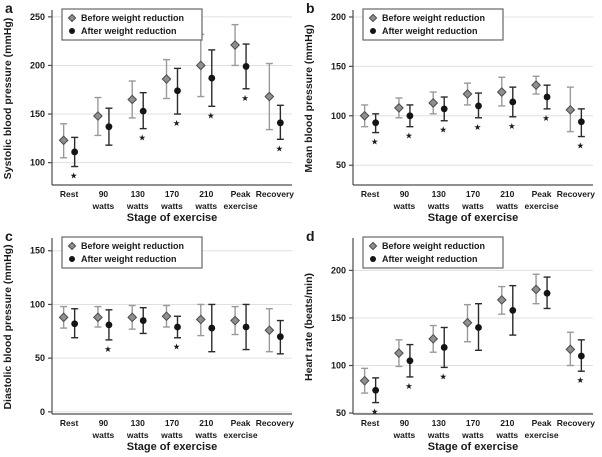 Image resolution: width=602 pixels, height=457 pixels. I want to click on x-axis-title: Stage of exercise, so click(473, 447).